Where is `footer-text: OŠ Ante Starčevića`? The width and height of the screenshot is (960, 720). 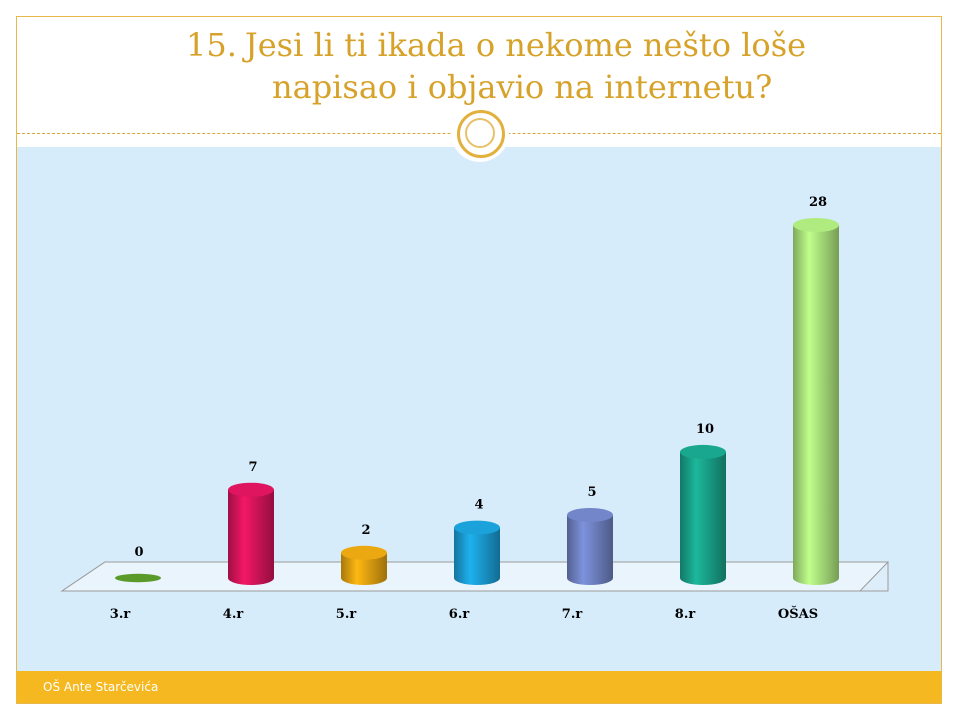 footer-text: OŠ Ante Starčevića is located at coordinates (101, 687).